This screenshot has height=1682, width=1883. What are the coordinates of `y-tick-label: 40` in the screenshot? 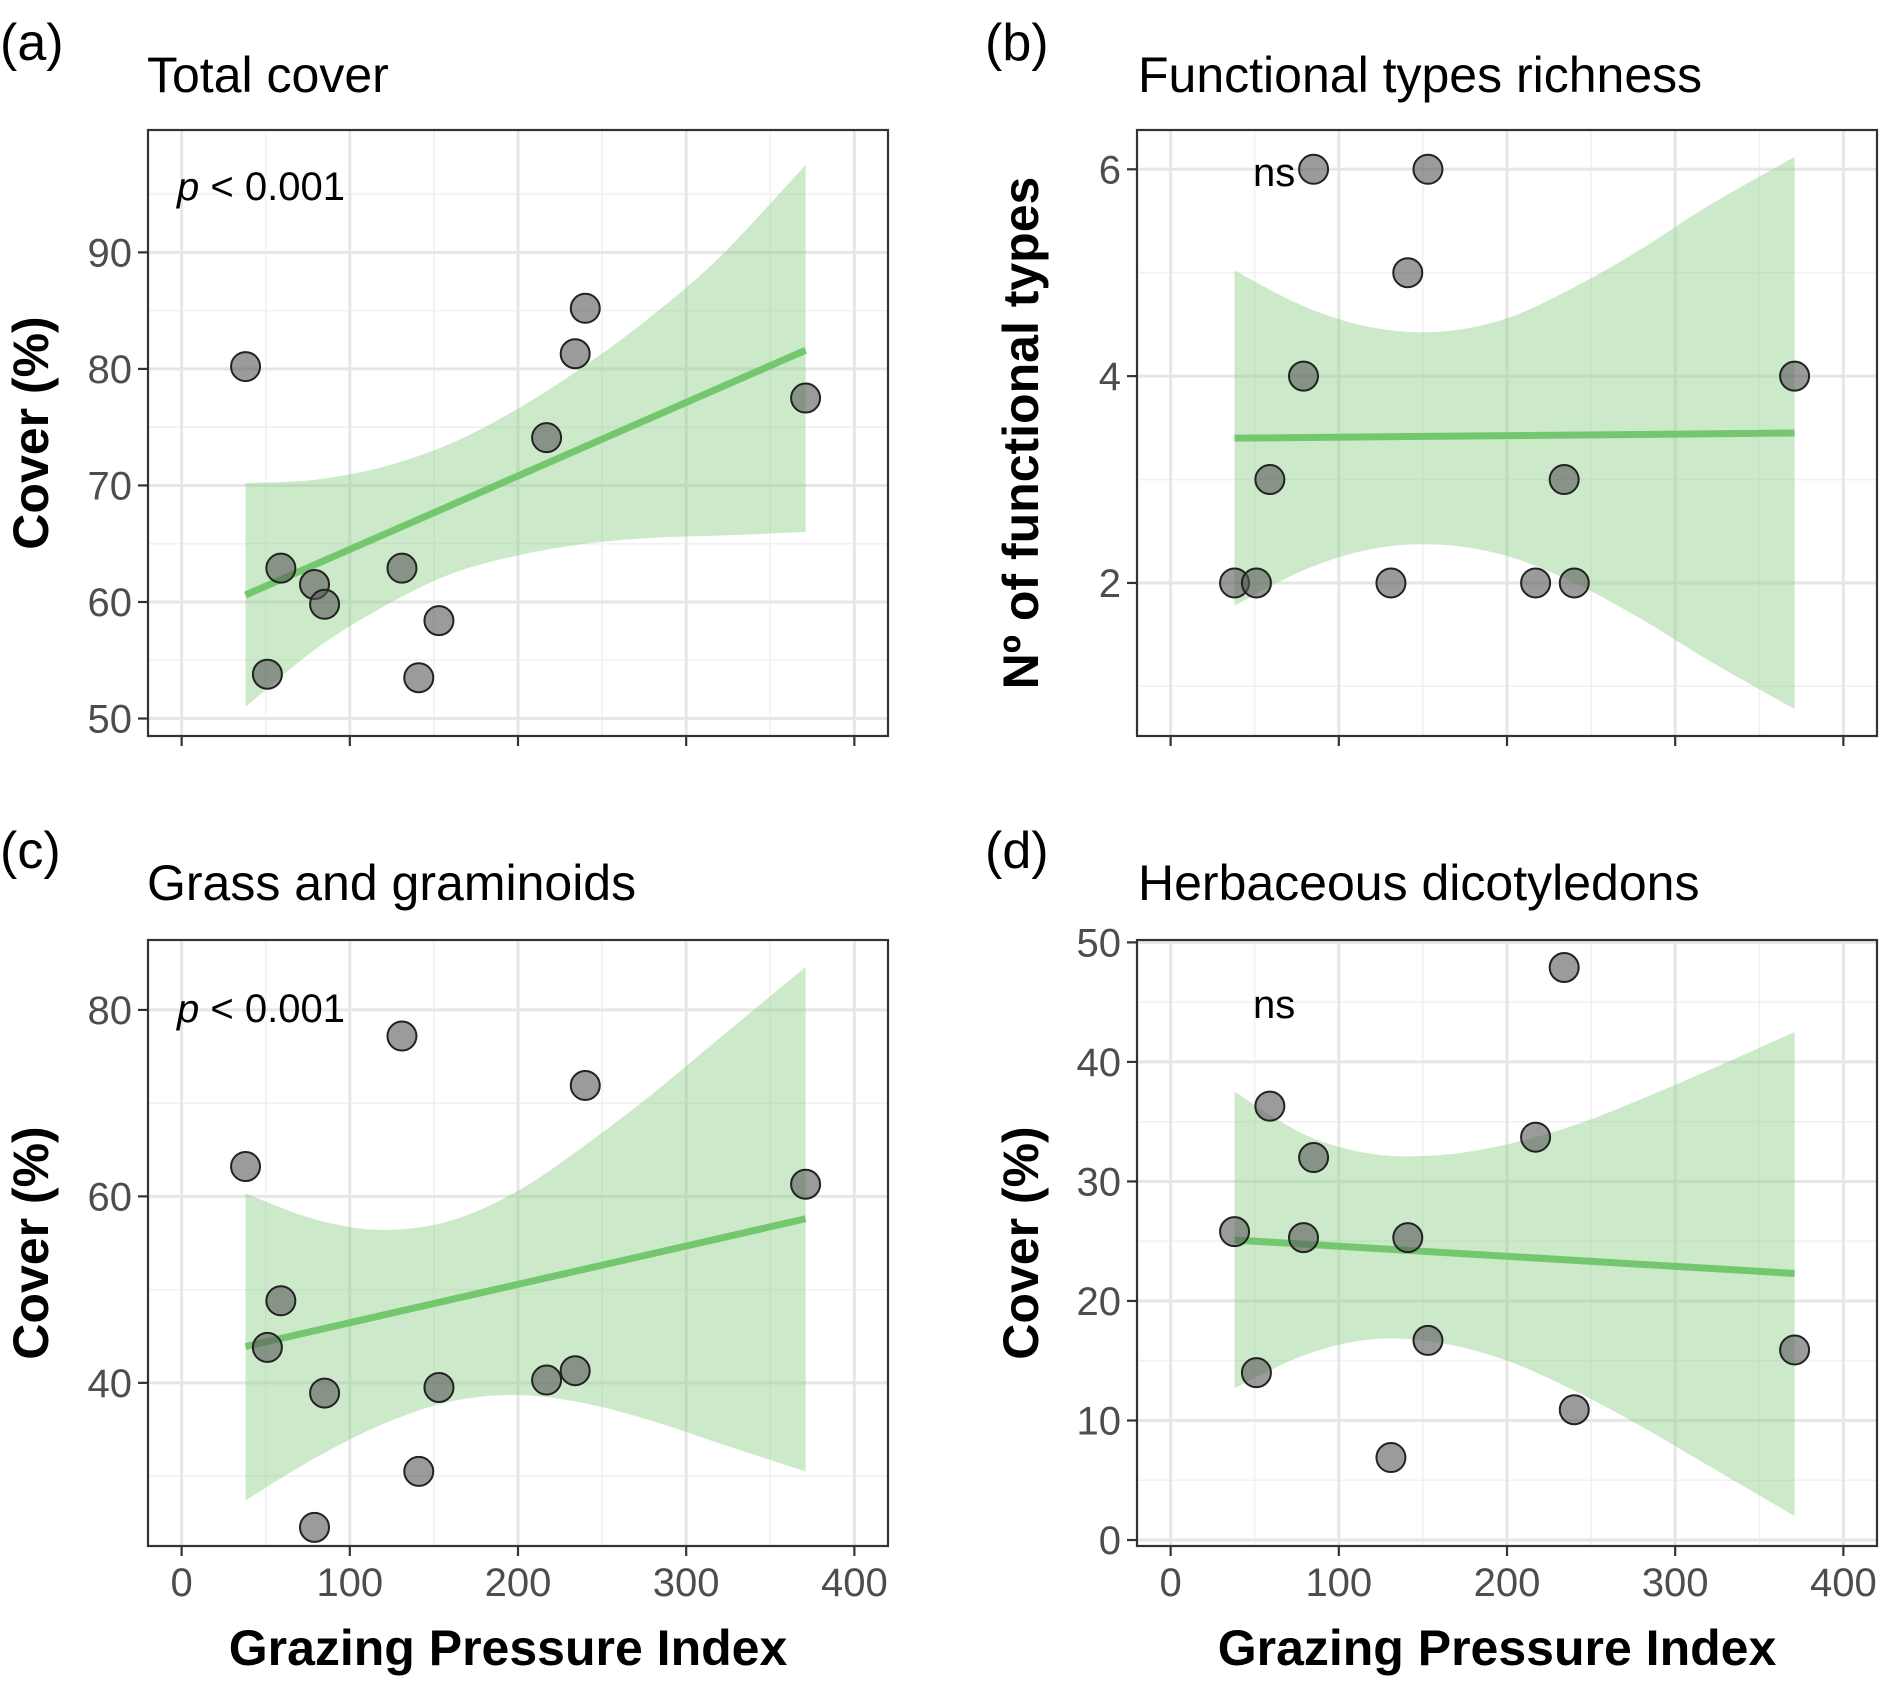 It's located at (1099, 1063).